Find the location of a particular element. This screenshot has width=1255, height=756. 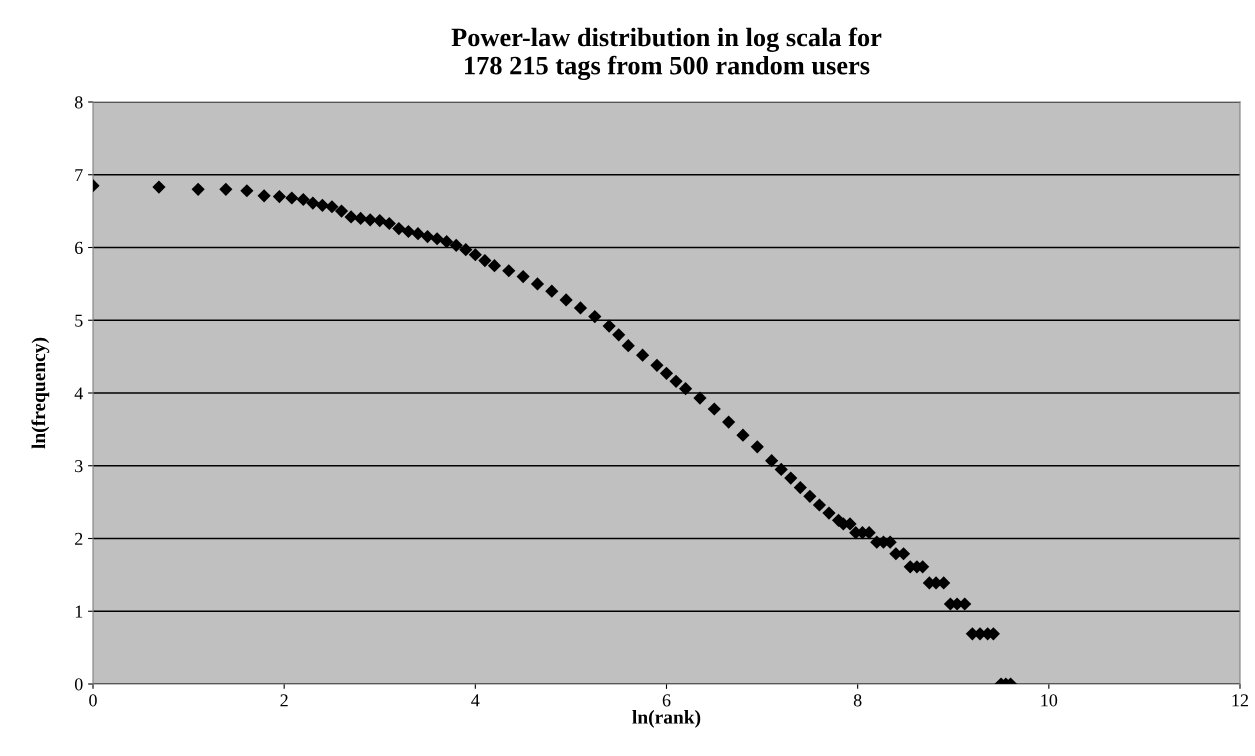

y-tick-label: 4 is located at coordinates (78, 393).